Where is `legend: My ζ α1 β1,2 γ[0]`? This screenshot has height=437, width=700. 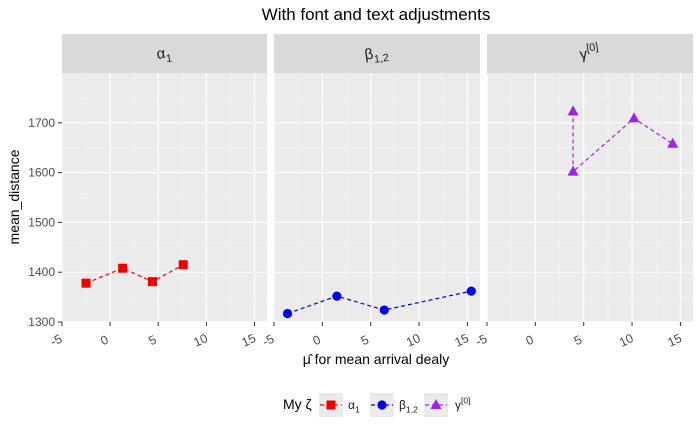
legend: My ζ α1 β1,2 γ[0] is located at coordinates (377, 405).